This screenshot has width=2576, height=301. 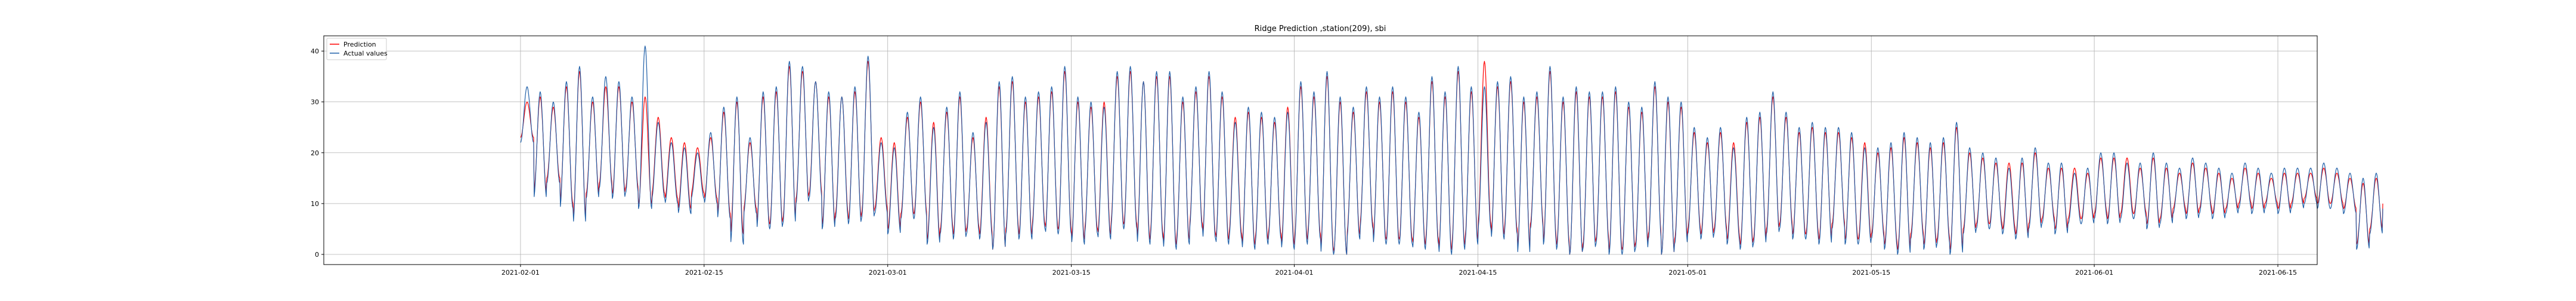 I want to click on y-tick-label: 0, so click(x=317, y=255).